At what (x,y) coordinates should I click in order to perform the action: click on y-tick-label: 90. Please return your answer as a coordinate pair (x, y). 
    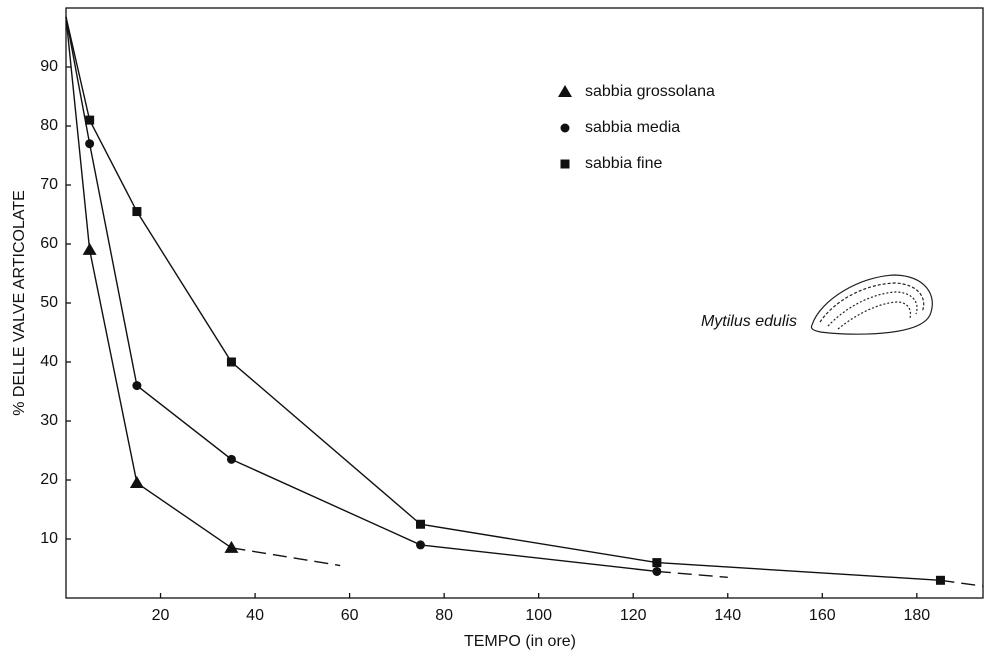
    Looking at the image, I should click on (49, 66).